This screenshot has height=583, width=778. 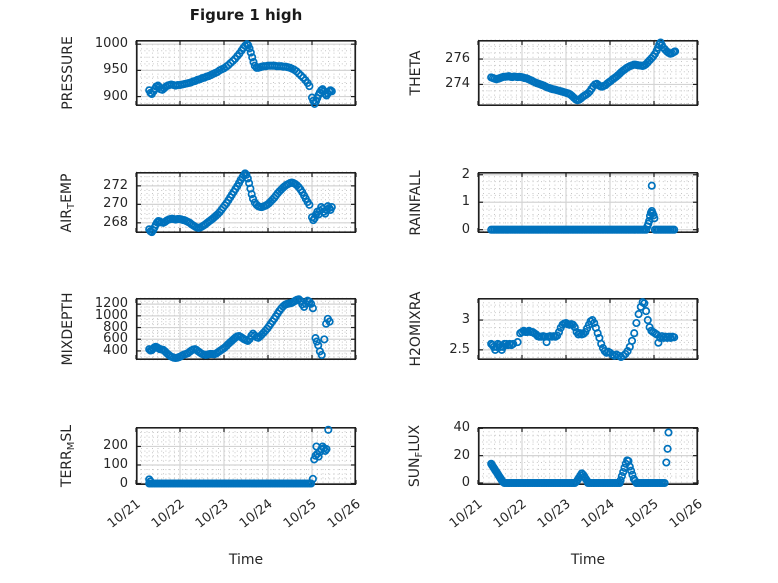 I want to click on ytick-label: 1, so click(x=465, y=202).